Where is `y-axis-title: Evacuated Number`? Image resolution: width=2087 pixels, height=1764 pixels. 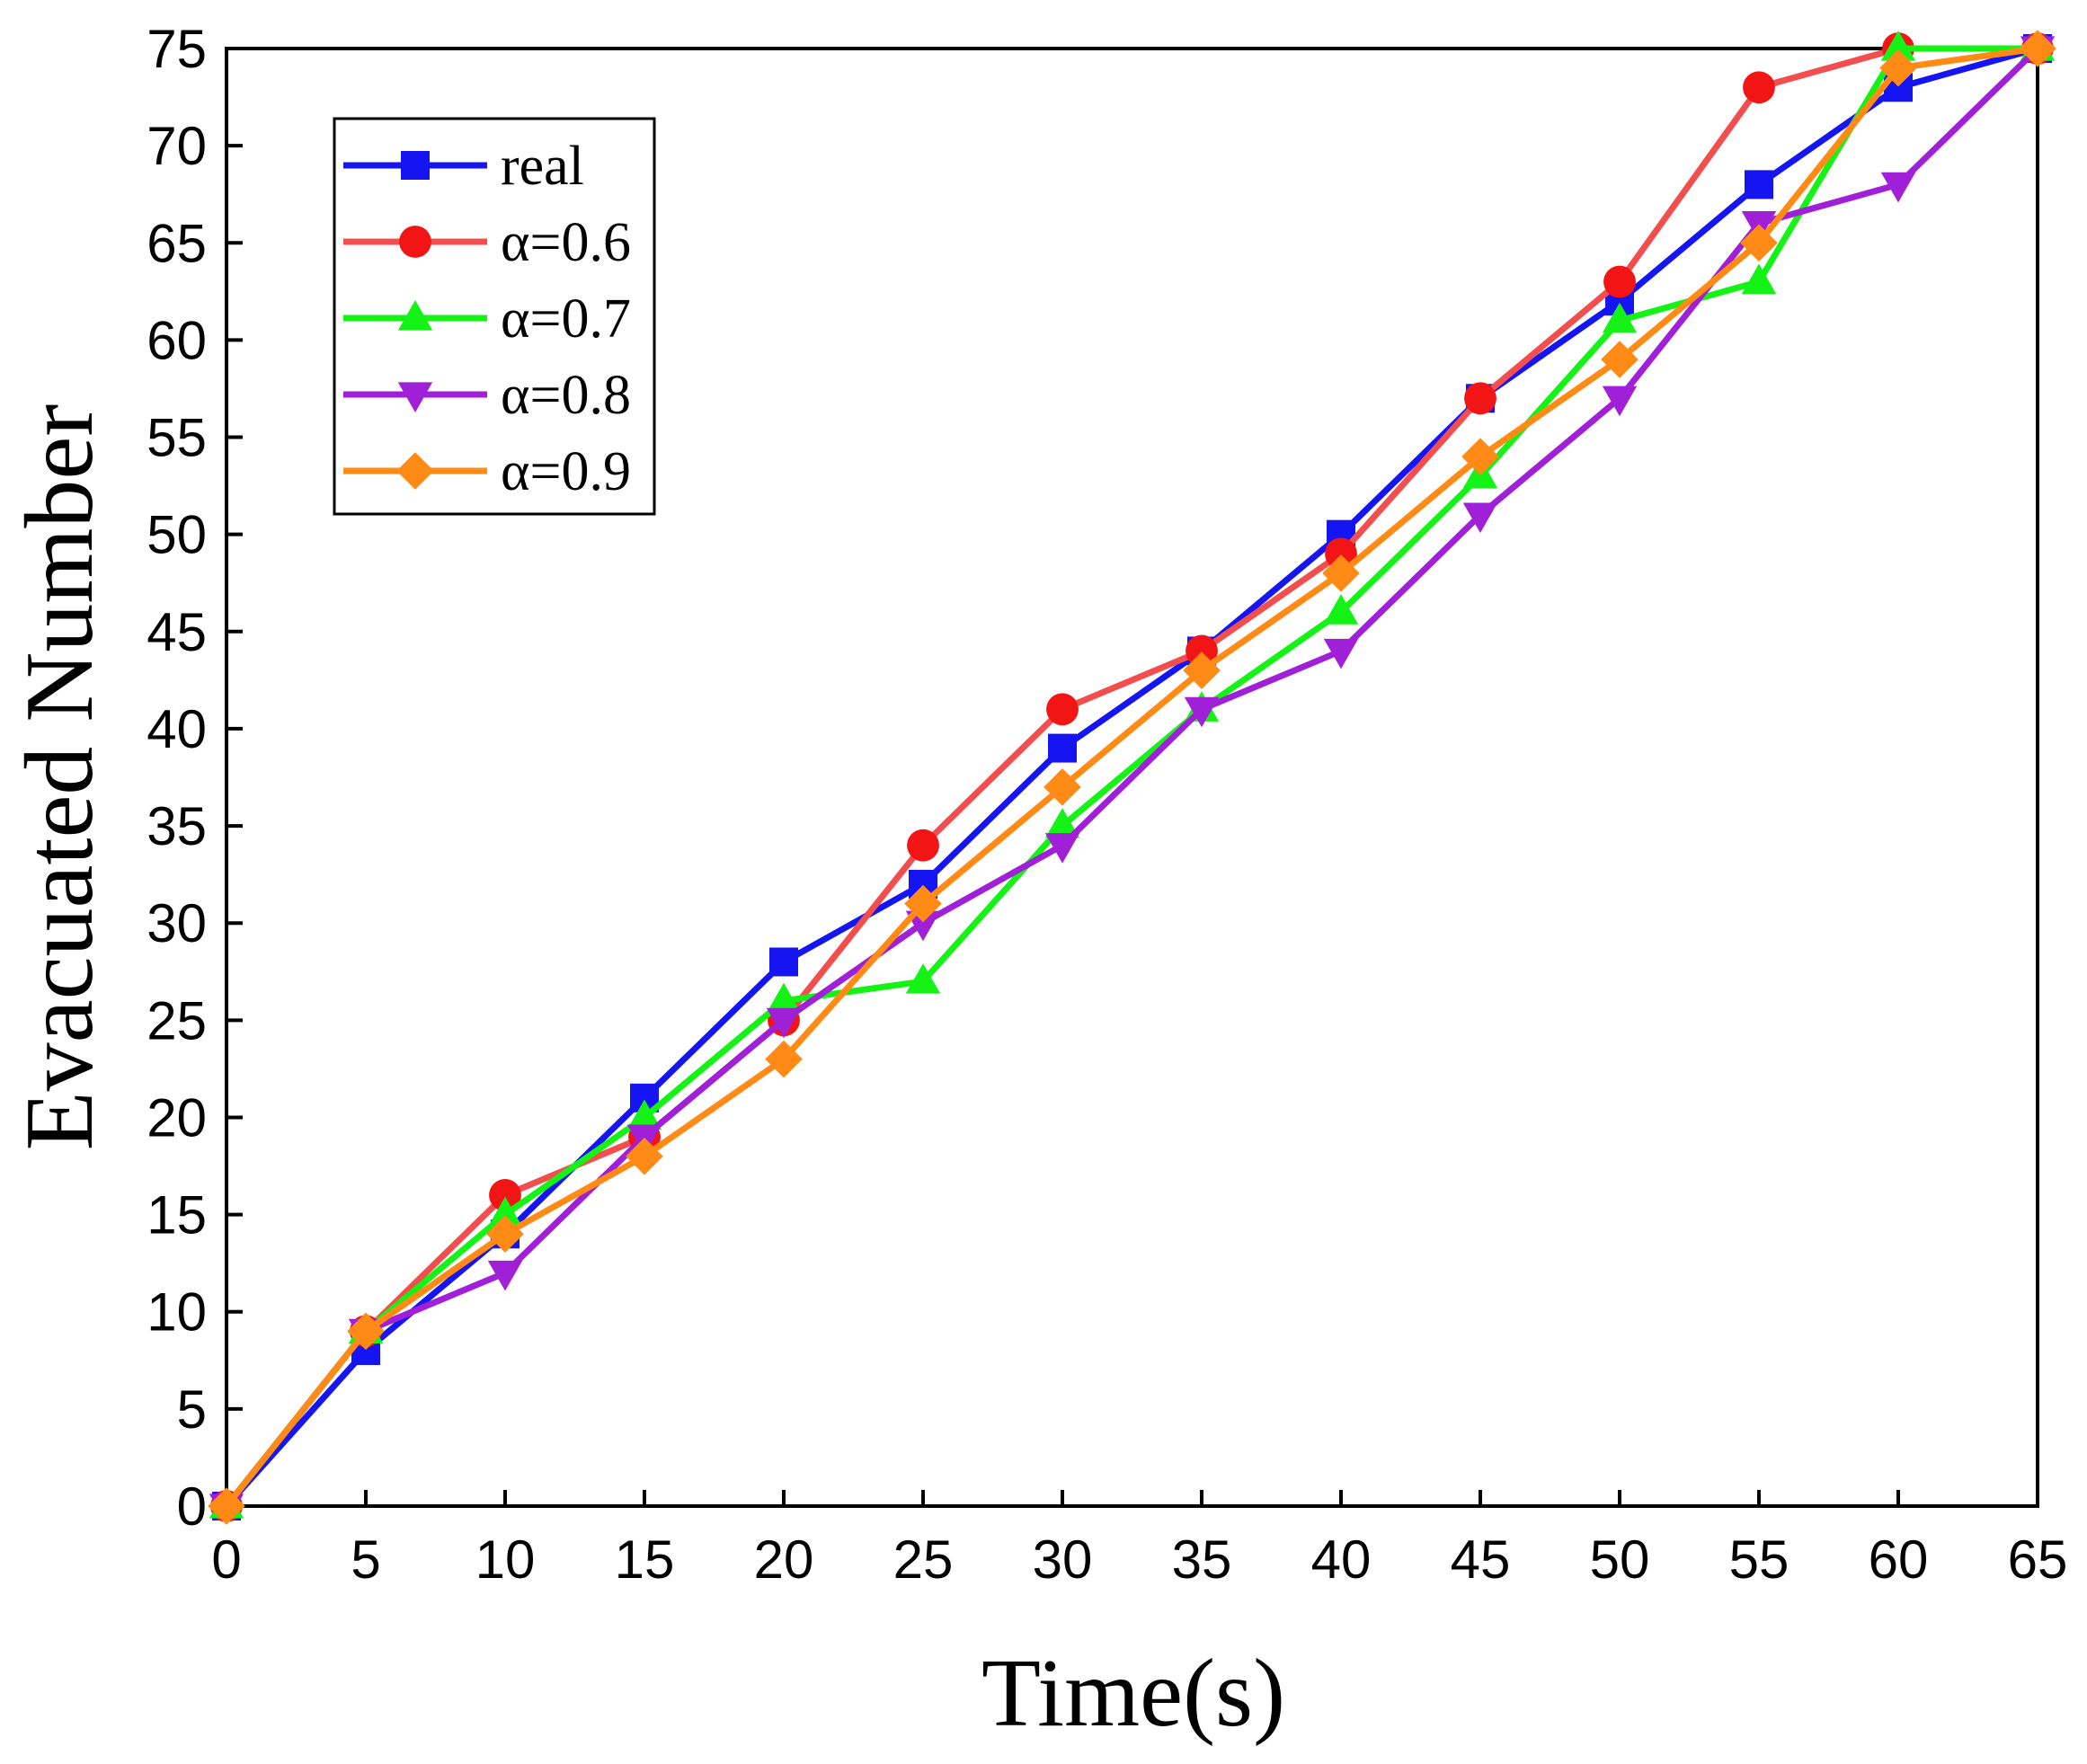
y-axis-title: Evacuated Number is located at coordinates (59, 778).